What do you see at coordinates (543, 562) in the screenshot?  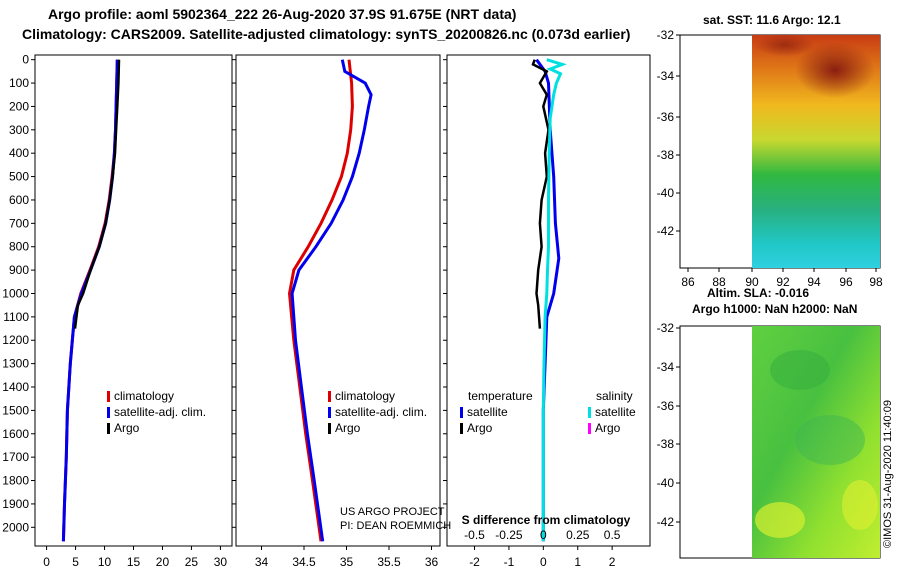 I see `x-tick-label: 0` at bounding box center [543, 562].